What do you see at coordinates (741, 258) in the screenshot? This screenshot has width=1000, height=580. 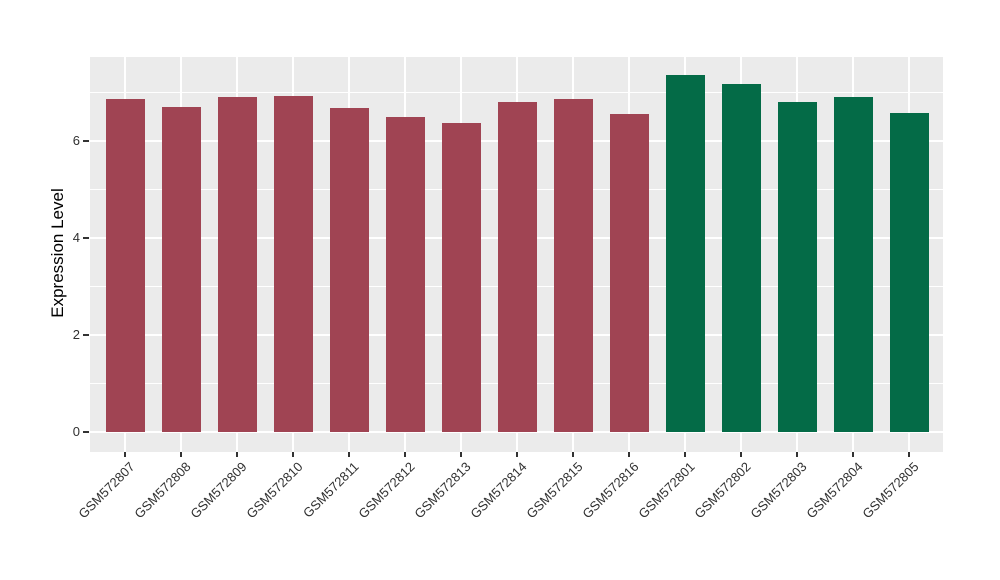 I see `bar-GSM572802` at bounding box center [741, 258].